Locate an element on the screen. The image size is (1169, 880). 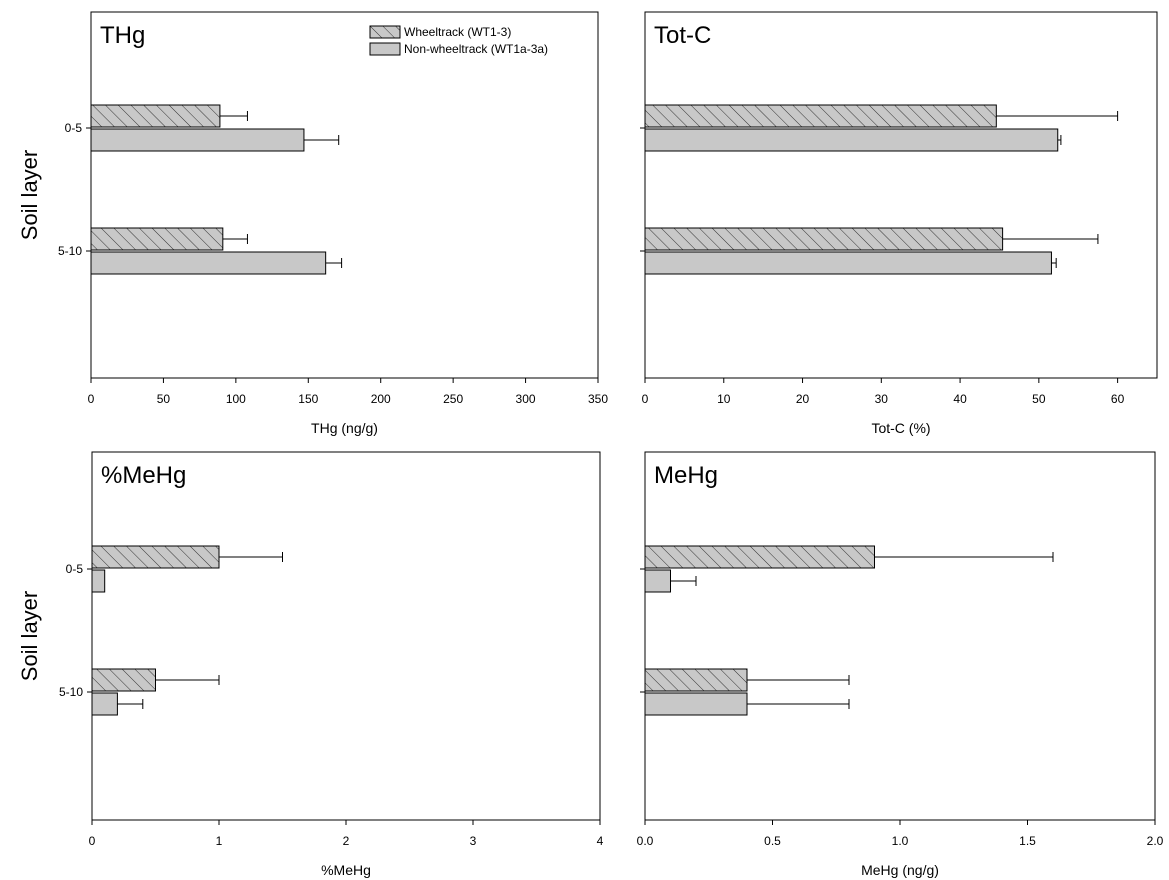
x-tick-label: 1.0 is located at coordinates (900, 841).